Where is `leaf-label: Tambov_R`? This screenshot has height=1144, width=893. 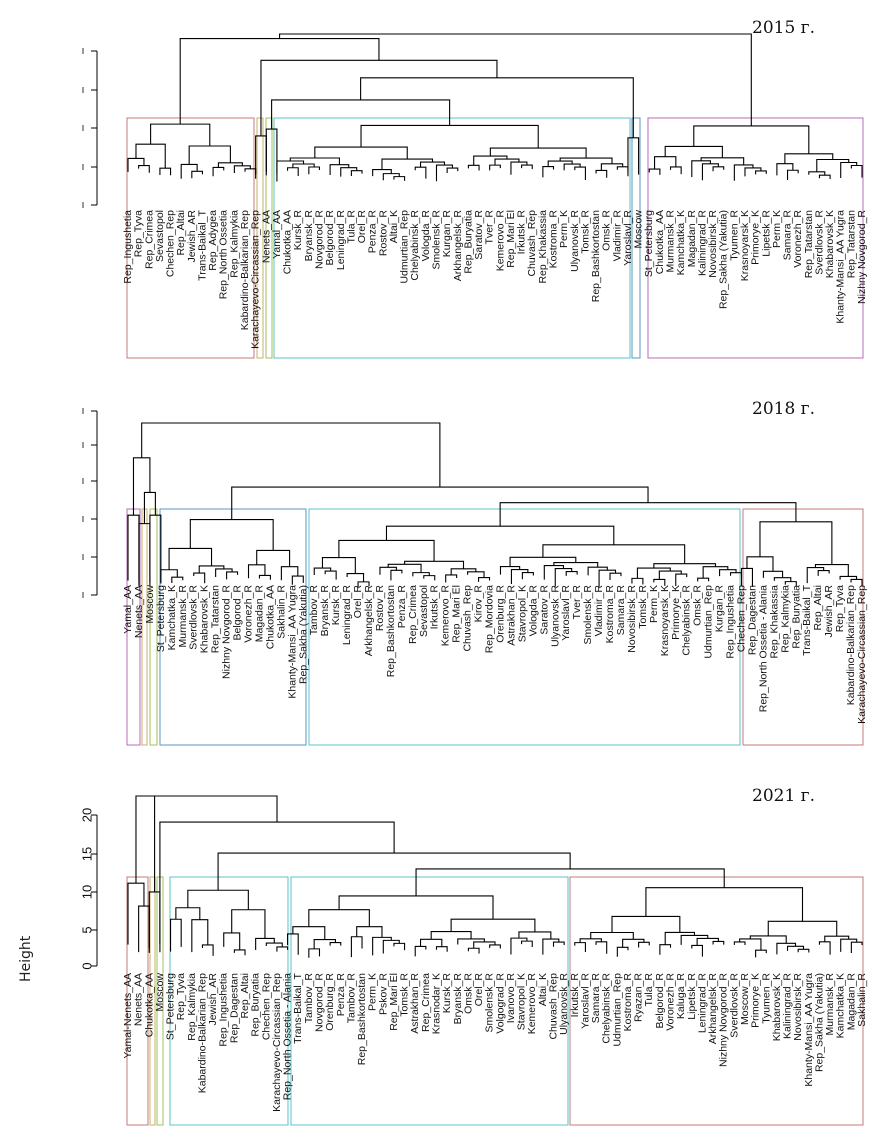 leaf-label: Tambov_R is located at coordinates (351, 998).